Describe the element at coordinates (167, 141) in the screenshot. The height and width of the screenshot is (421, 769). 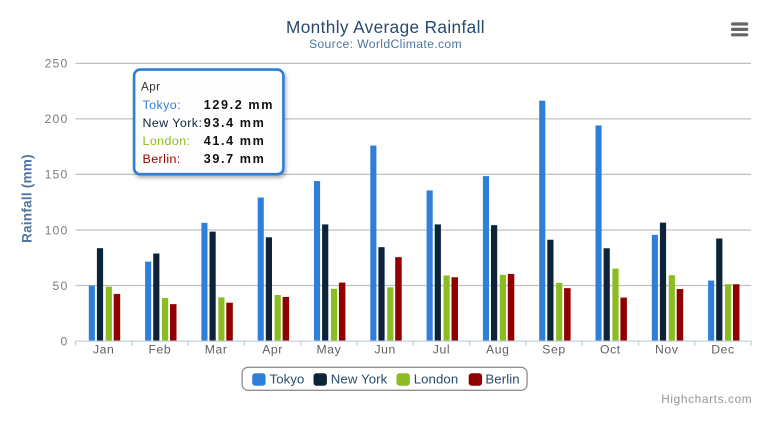
I see `svg-text: London:` at that location.